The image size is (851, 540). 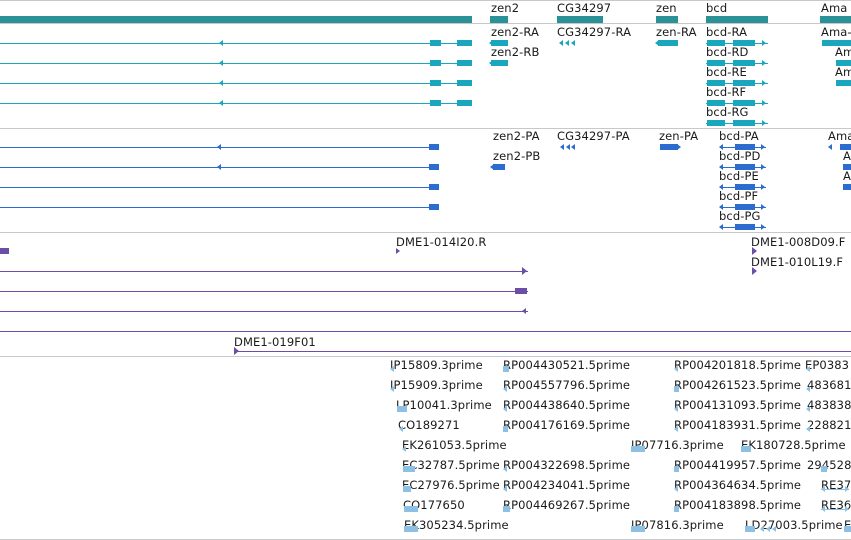 I want to click on est-label: RE36, so click(x=836, y=505).